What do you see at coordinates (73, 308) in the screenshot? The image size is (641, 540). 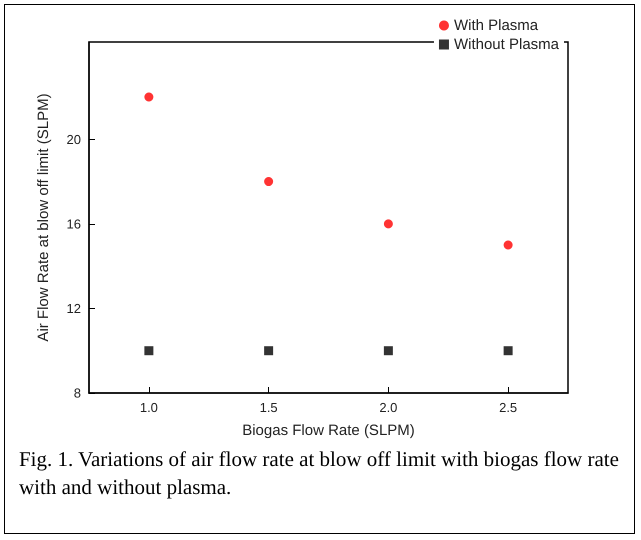 I see `y-tick-label: 12` at bounding box center [73, 308].